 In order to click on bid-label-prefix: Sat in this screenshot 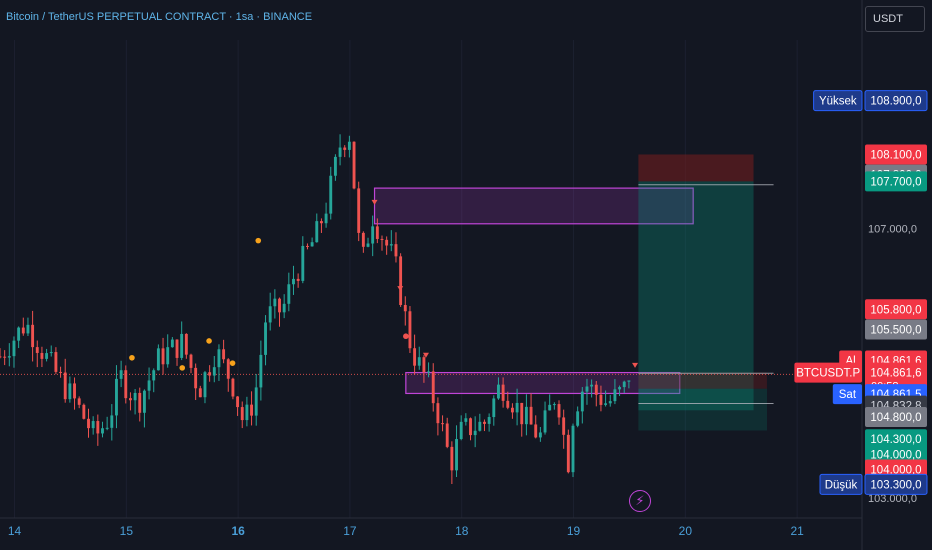, I will do `click(848, 395)`.